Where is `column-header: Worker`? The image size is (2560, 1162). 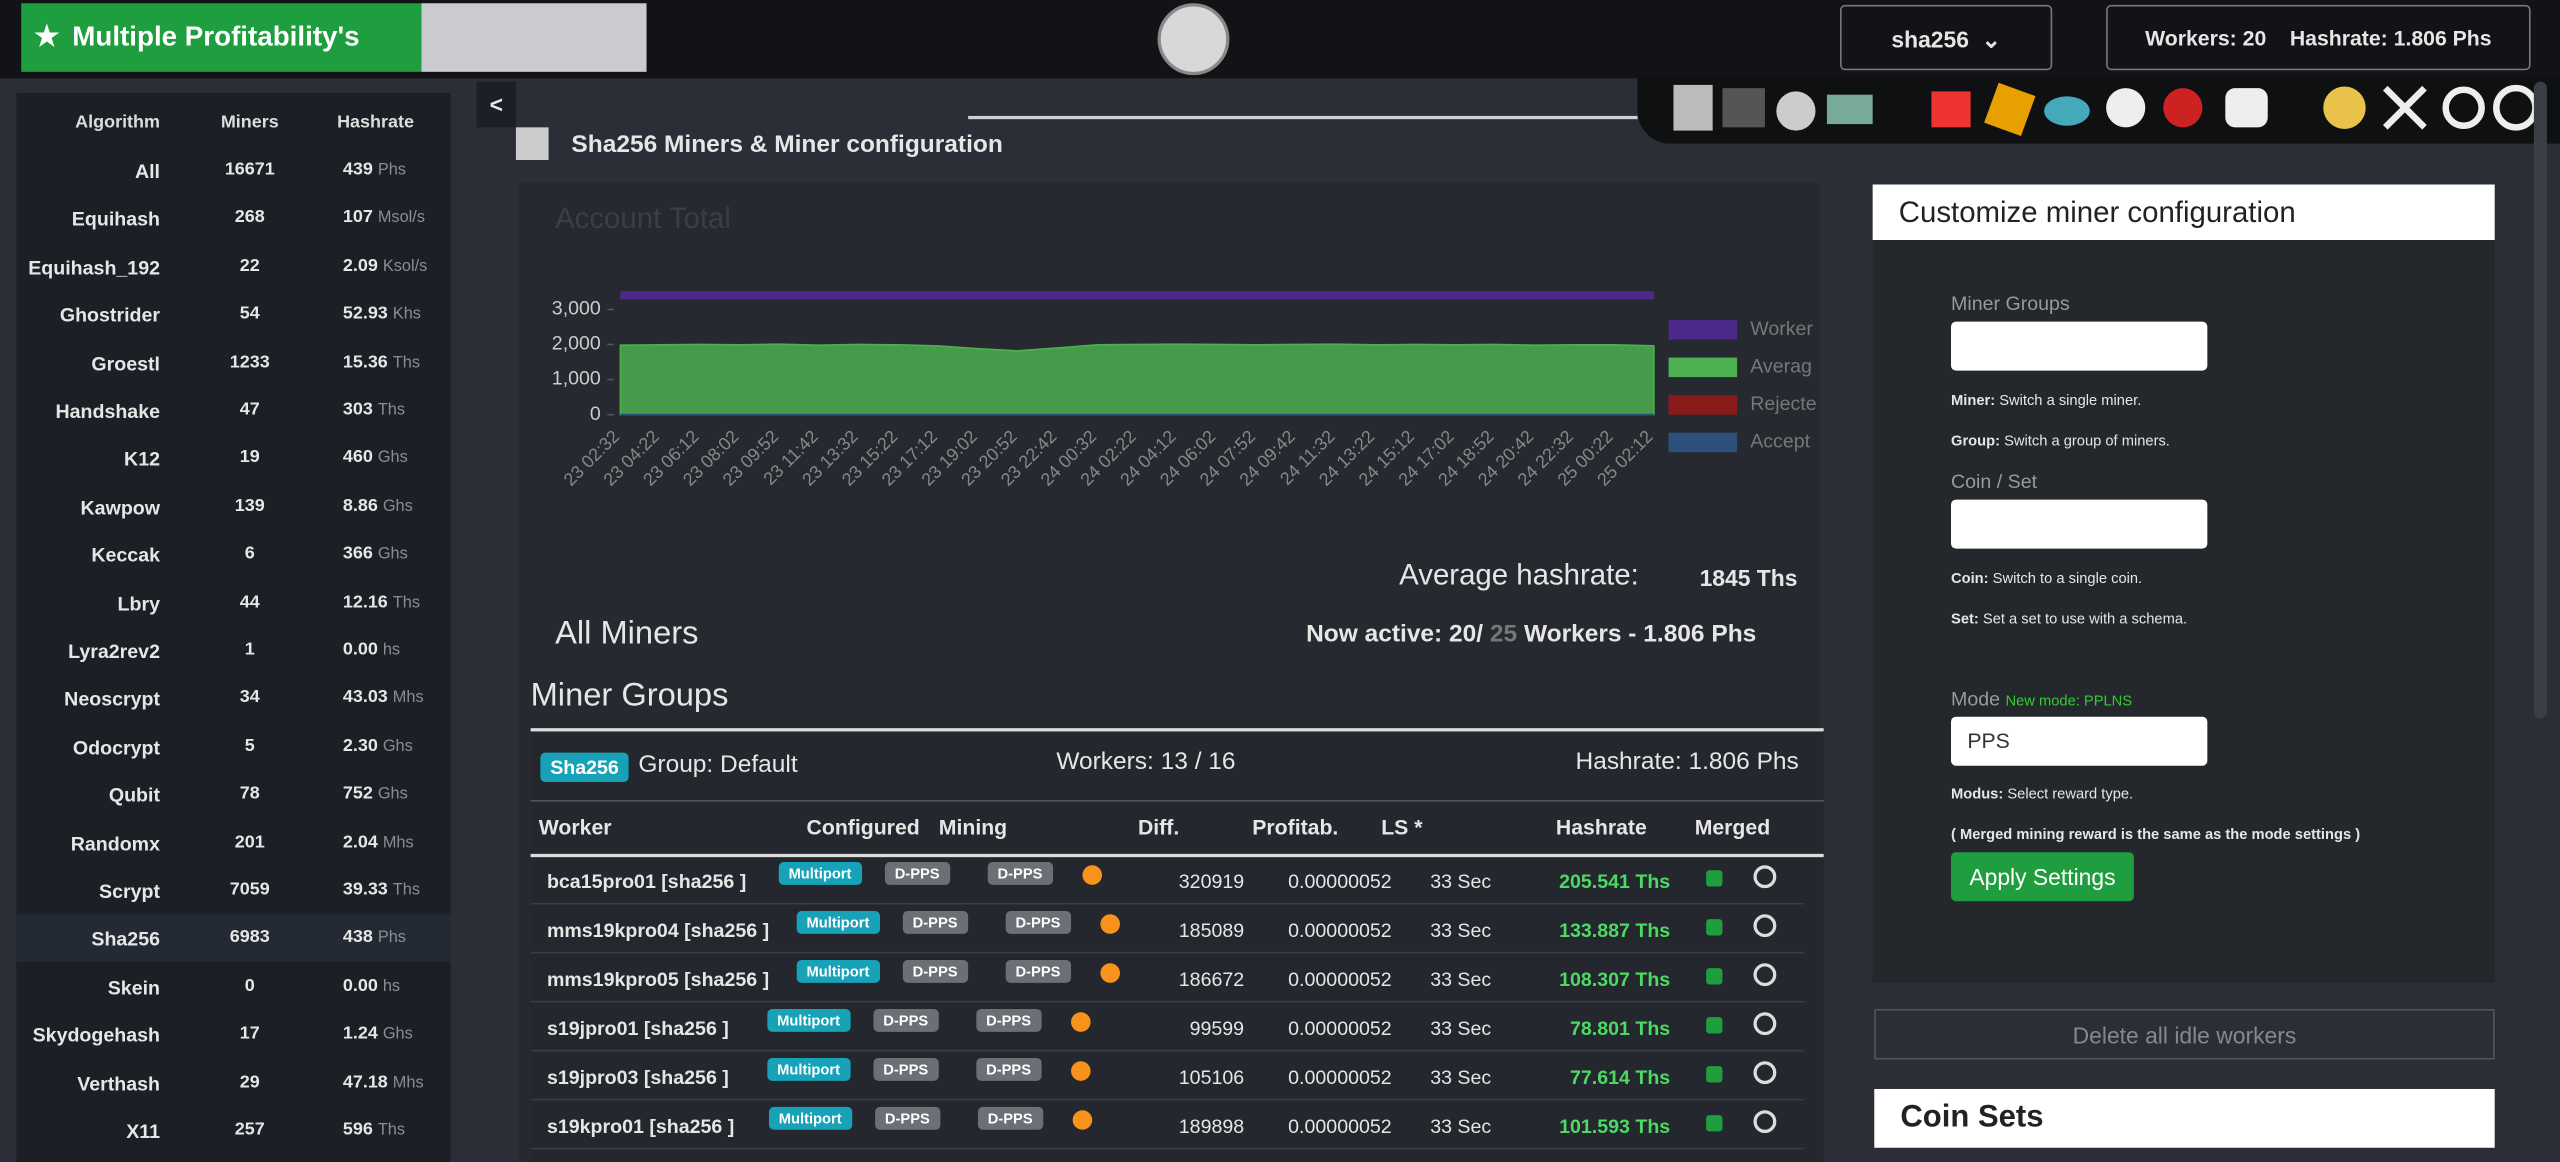
column-header: Worker is located at coordinates (575, 827).